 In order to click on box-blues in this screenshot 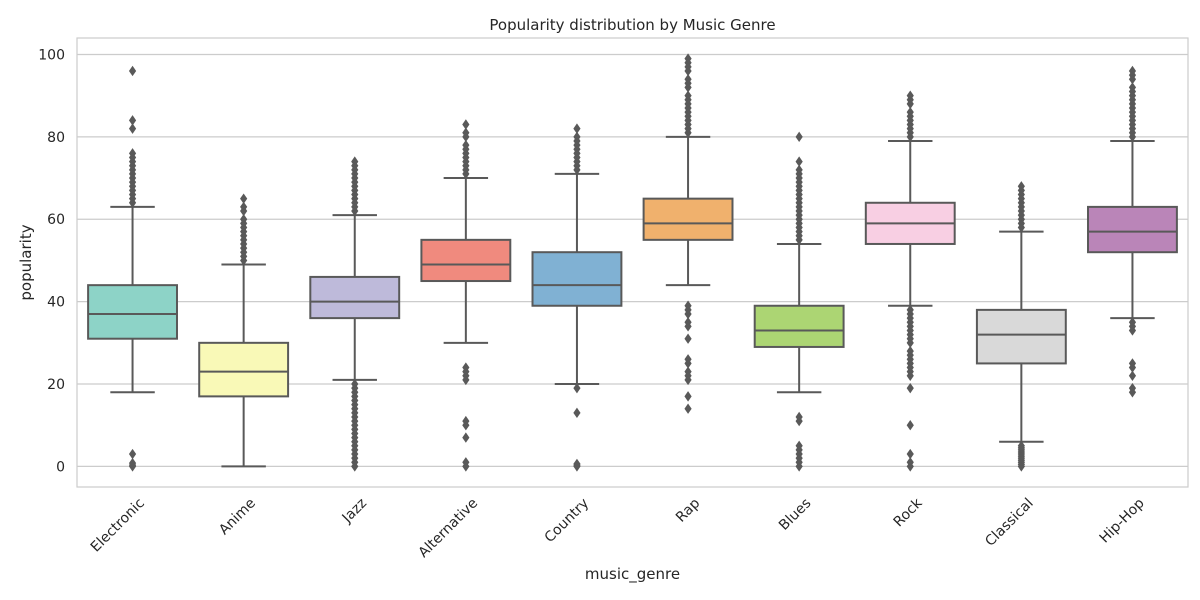, I will do `click(799, 301)`.